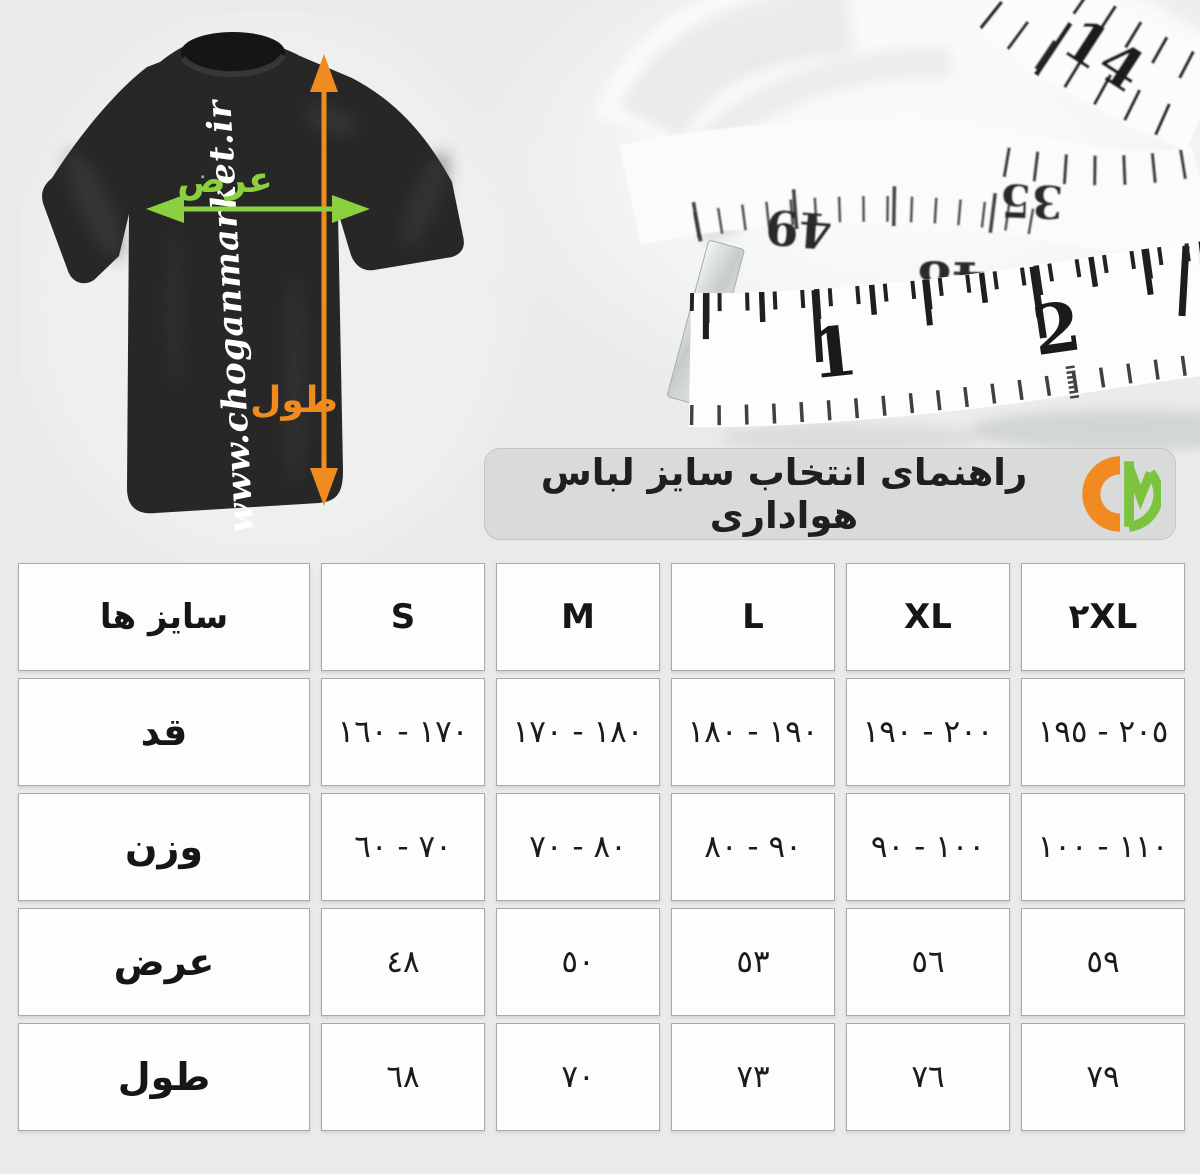 This screenshot has height=1174, width=1200. What do you see at coordinates (928, 732) in the screenshot?
I see `table-cell: ٢٠٠ - ١٩٠` at bounding box center [928, 732].